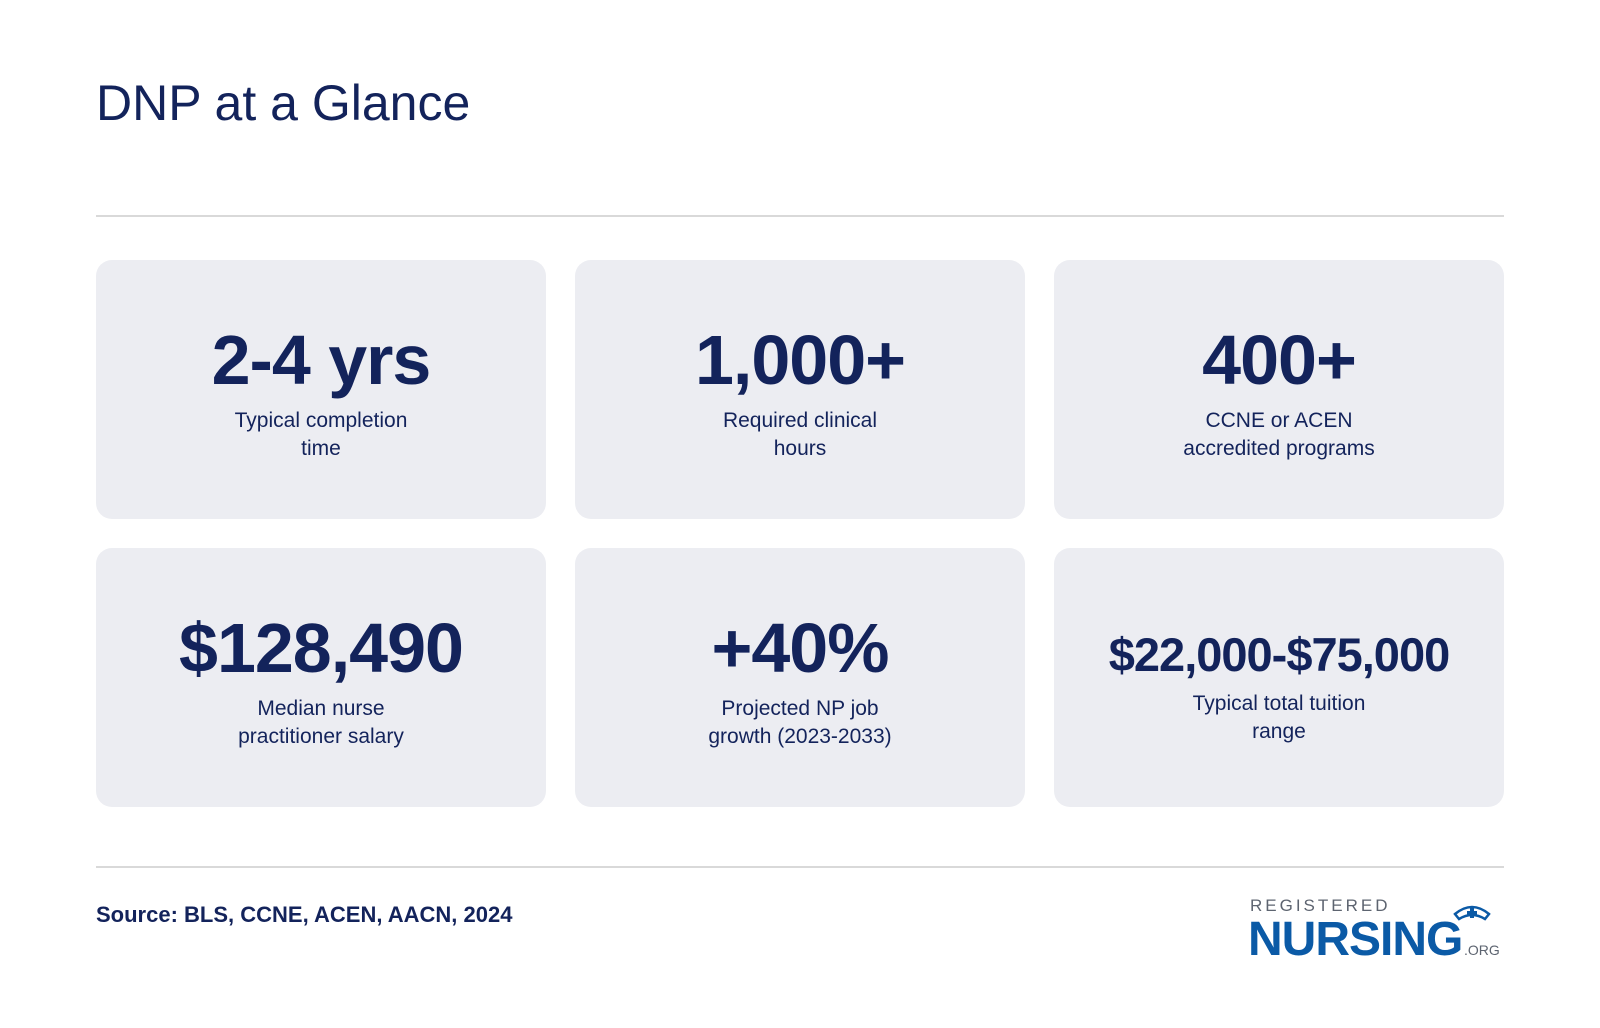 The image size is (1600, 1028). Describe the element at coordinates (800, 435) in the screenshot. I see `stat-label: Required clinical hours` at that location.